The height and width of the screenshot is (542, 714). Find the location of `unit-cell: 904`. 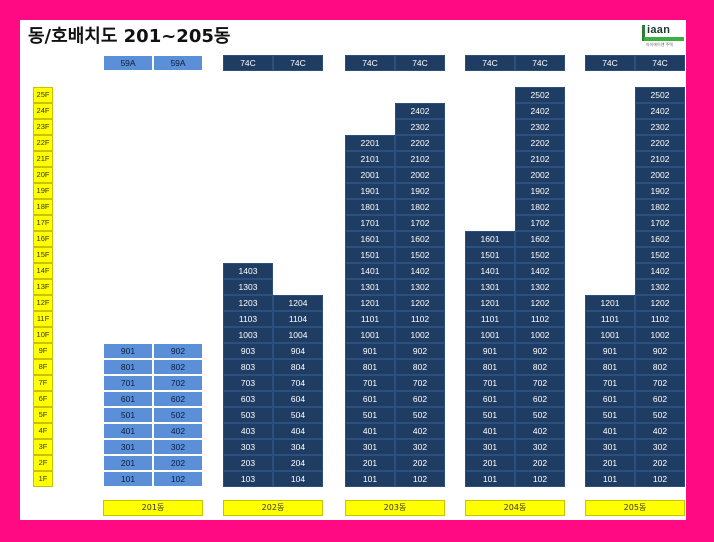

unit-cell: 904 is located at coordinates (298, 351).